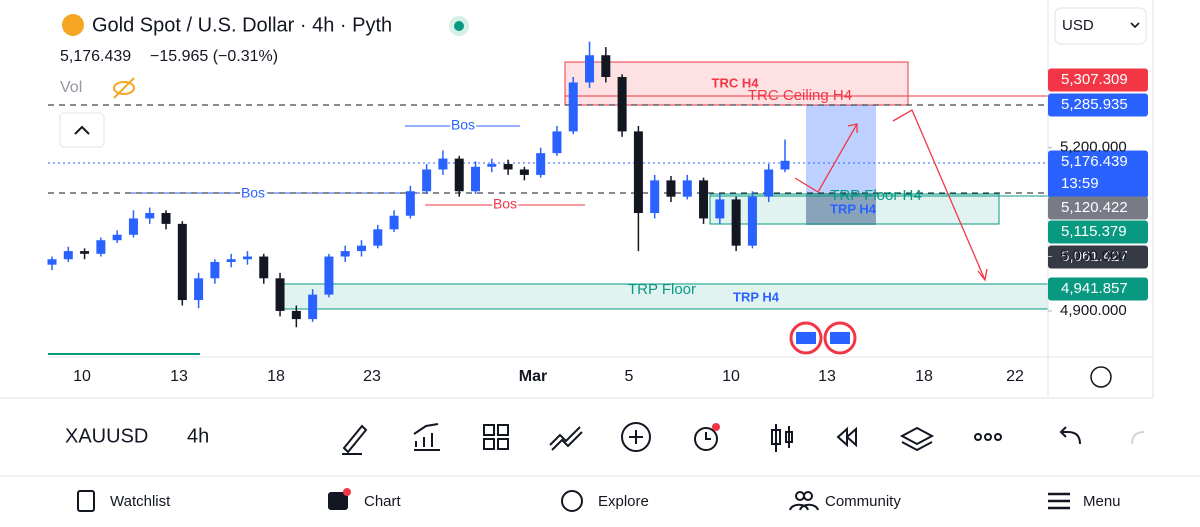 The width and height of the screenshot is (1200, 527). What do you see at coordinates (1135, 25) in the screenshot?
I see `dropdown-arrow` at bounding box center [1135, 25].